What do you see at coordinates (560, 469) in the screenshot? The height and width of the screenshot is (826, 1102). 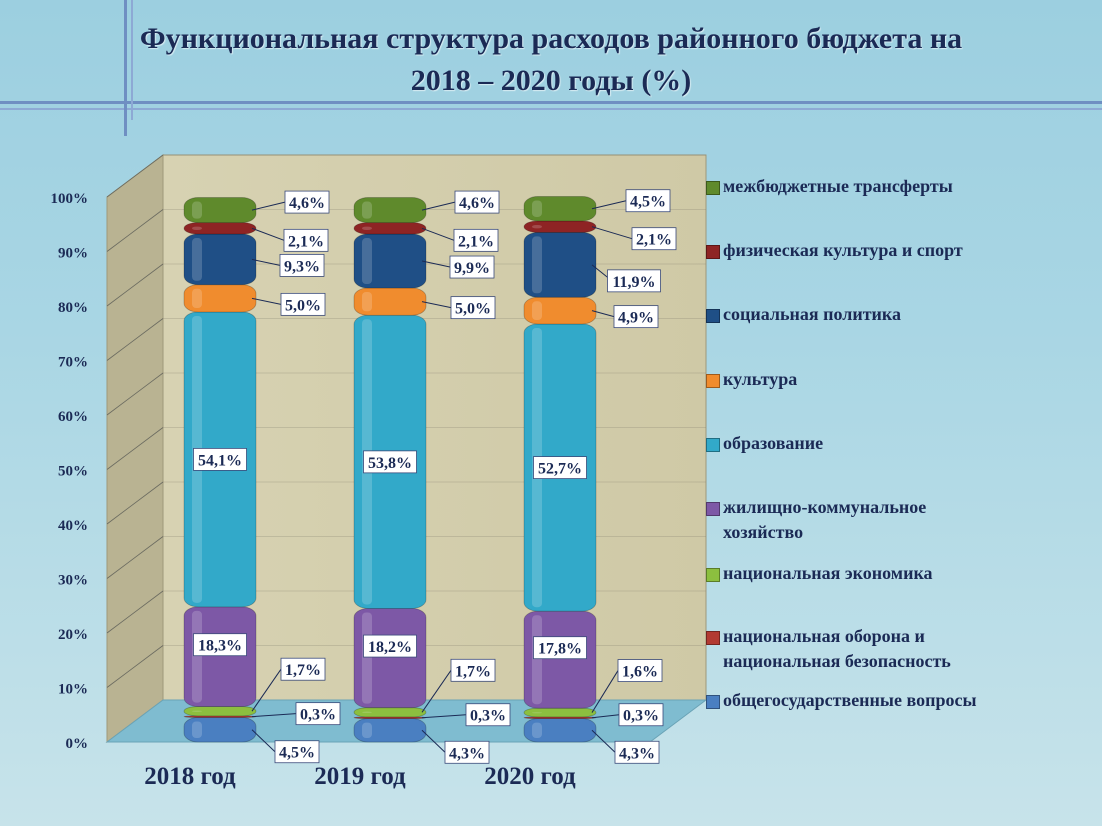 I see `data-label: 52,7%` at bounding box center [560, 469].